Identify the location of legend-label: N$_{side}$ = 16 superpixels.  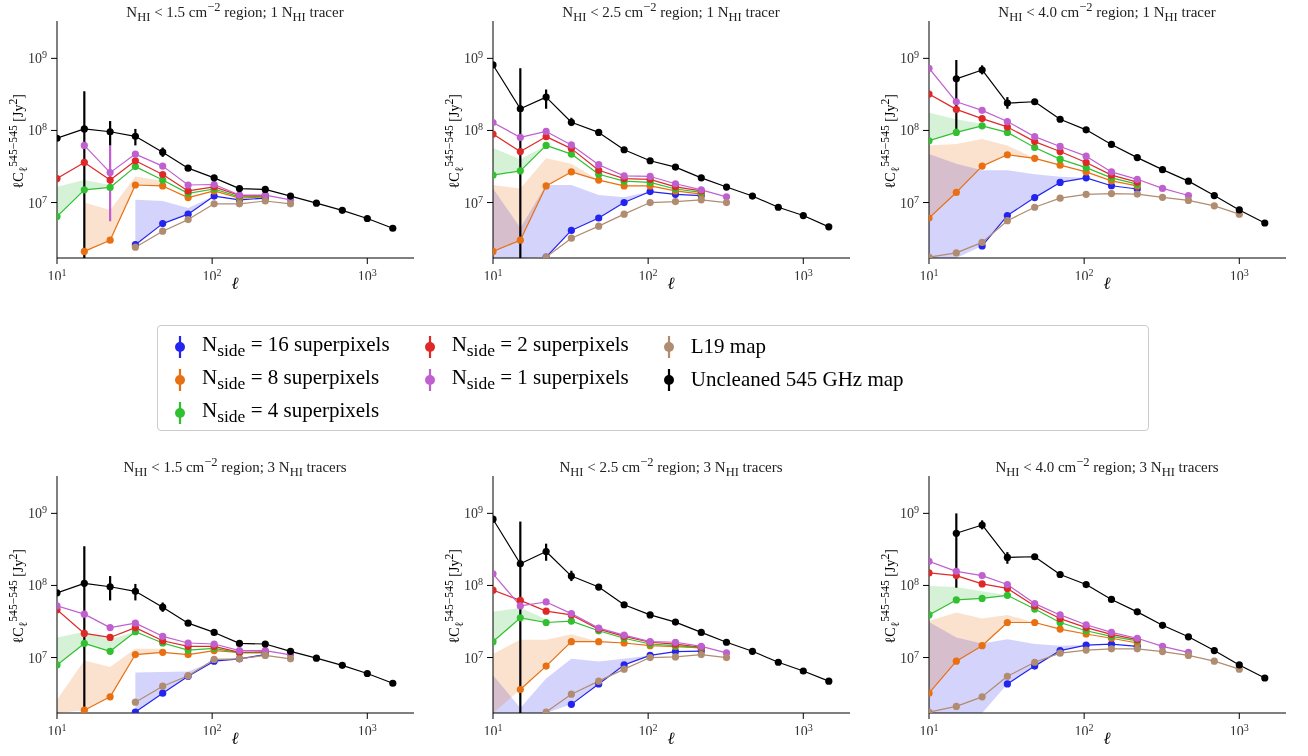
(296, 346).